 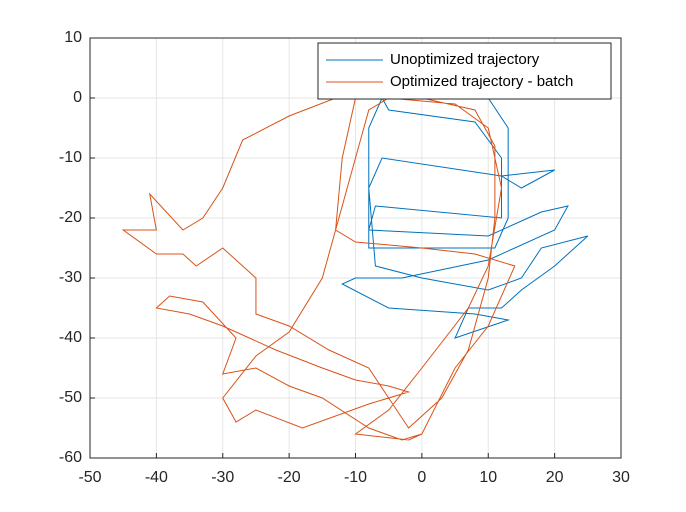 I want to click on x-tick-label: -30, so click(x=222, y=477).